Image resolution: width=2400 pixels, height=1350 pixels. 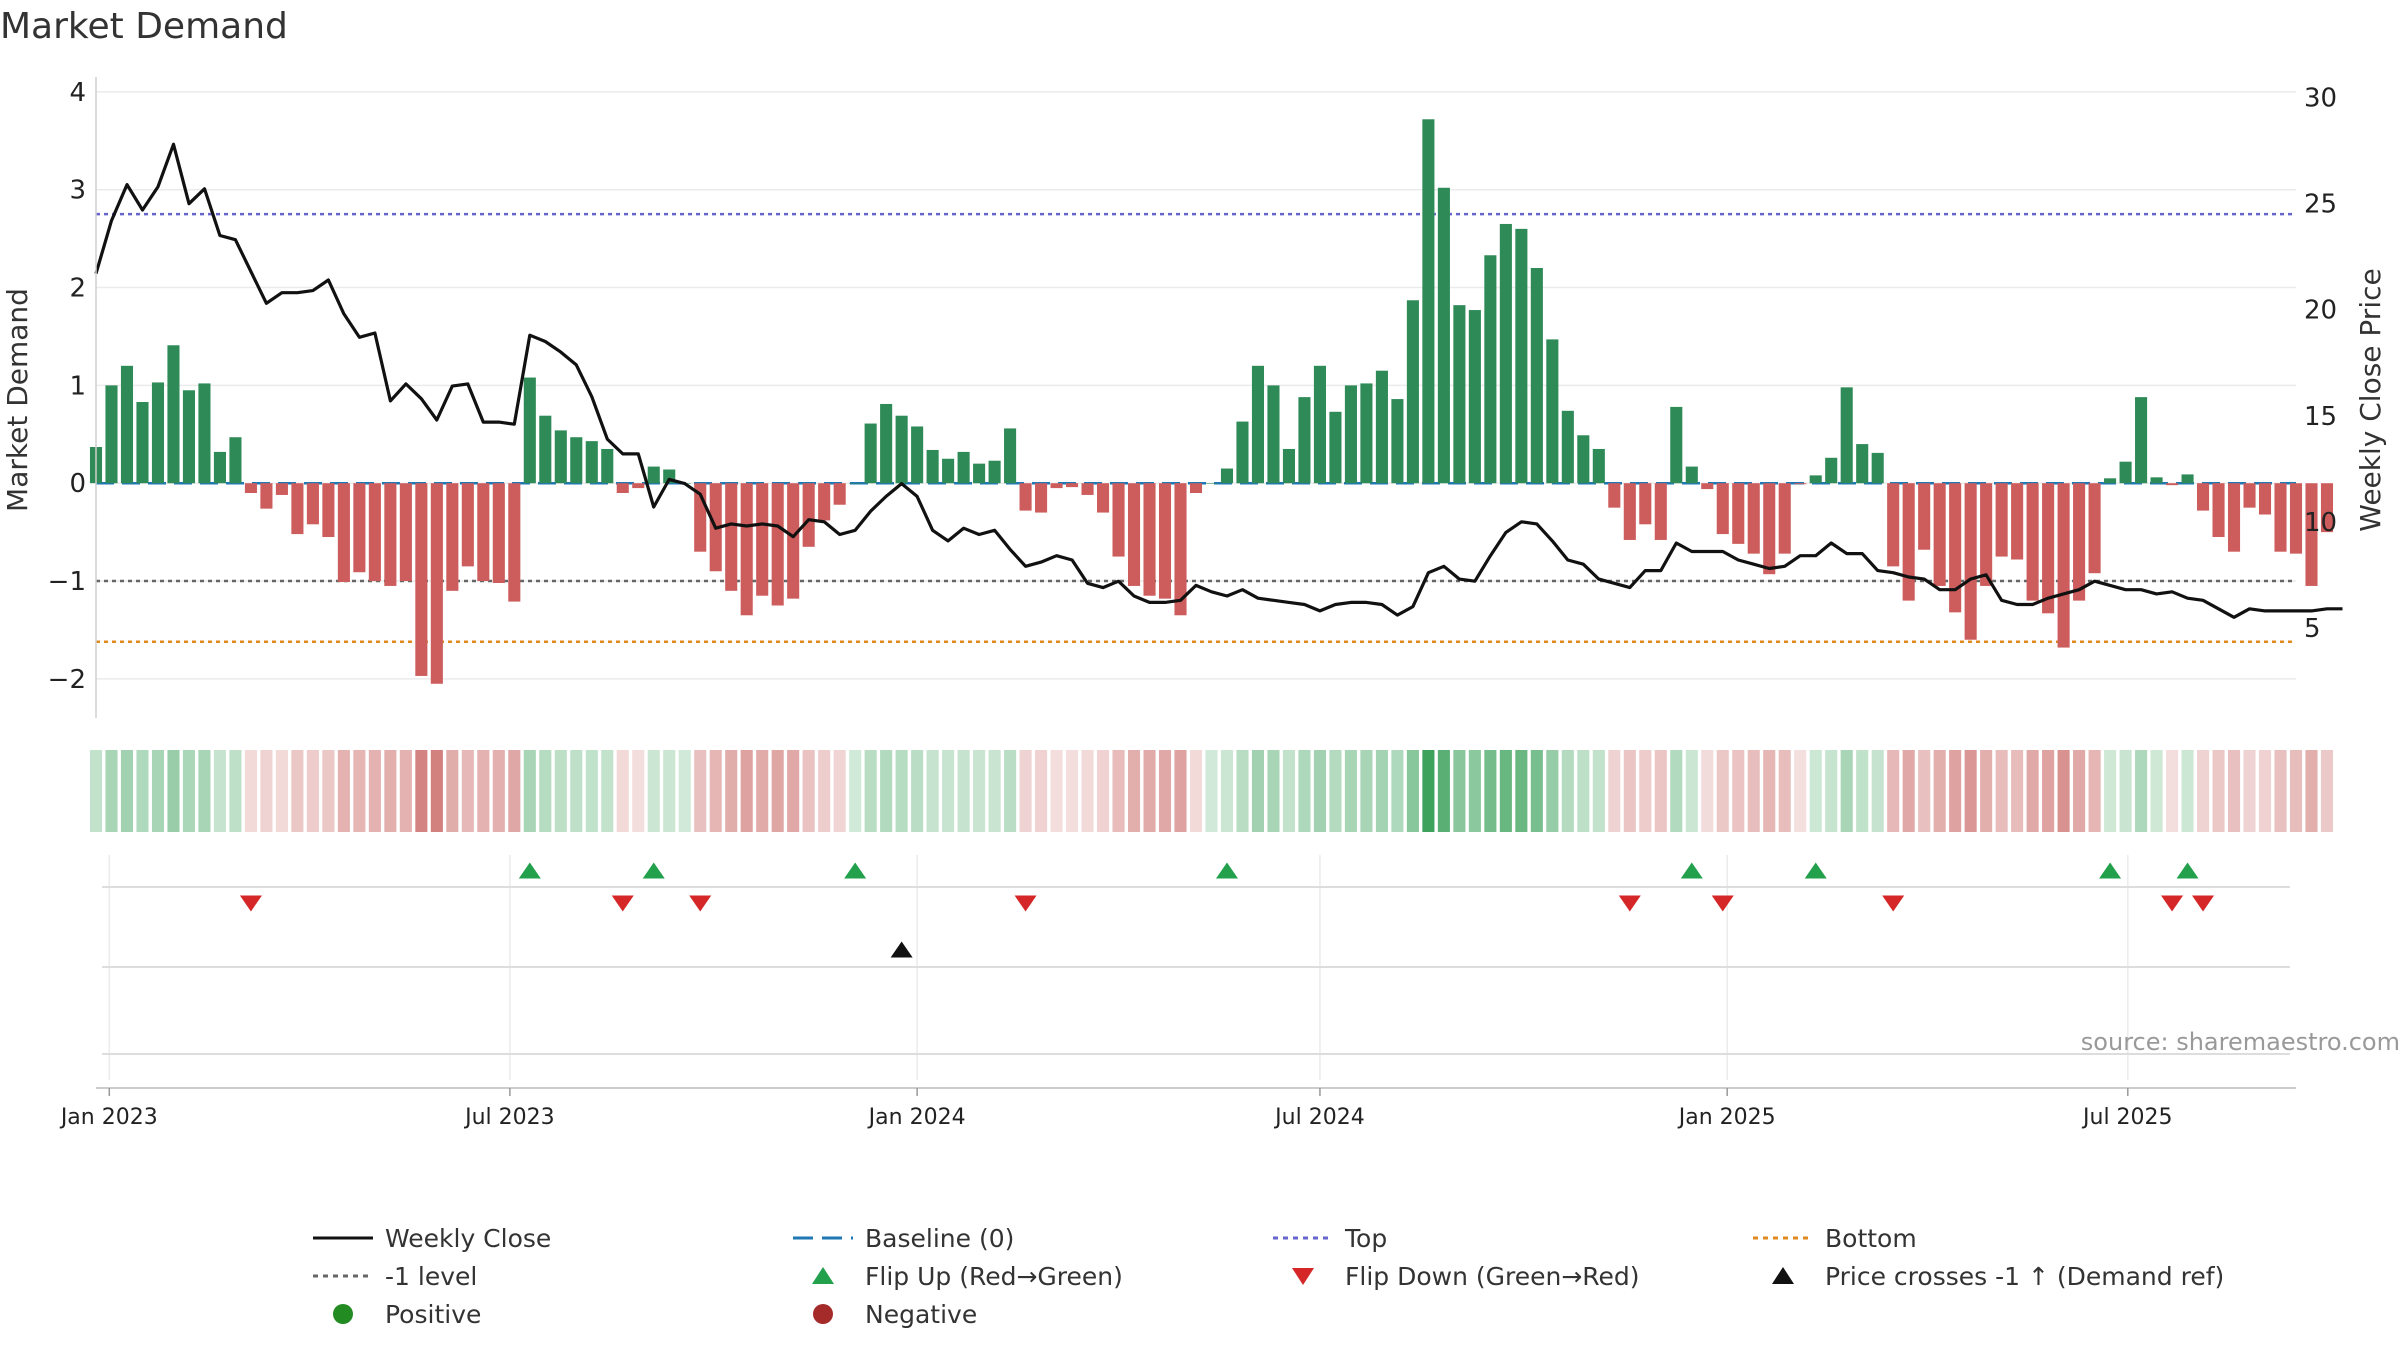 What do you see at coordinates (108, 1117) in the screenshot?
I see `x-tick-label: Jan 2023` at bounding box center [108, 1117].